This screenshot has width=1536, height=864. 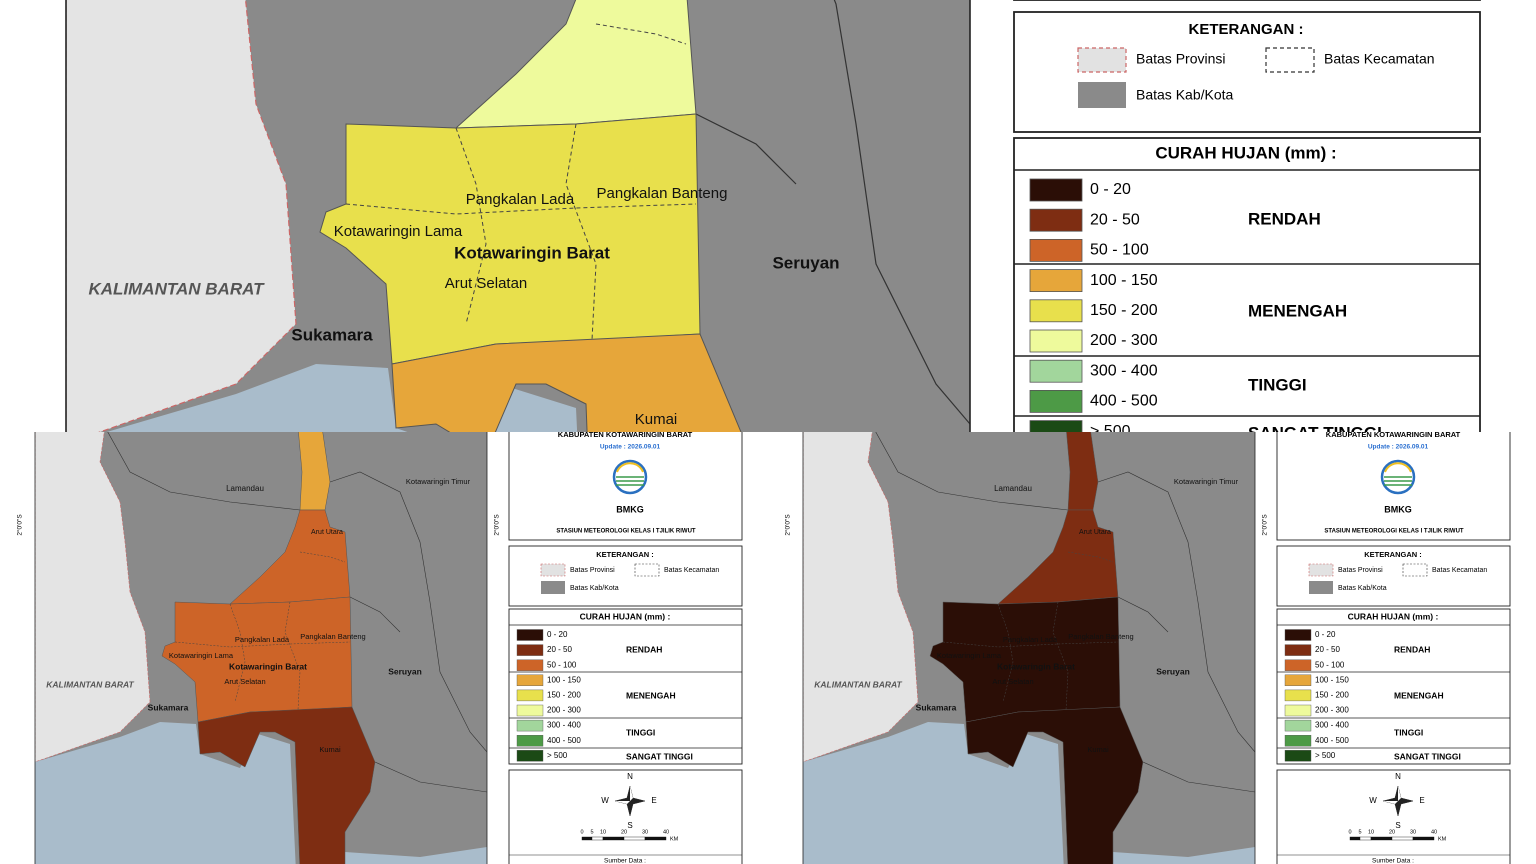 What do you see at coordinates (1398, 447) in the screenshot?
I see `update-date: Update : 2026.09.01` at bounding box center [1398, 447].